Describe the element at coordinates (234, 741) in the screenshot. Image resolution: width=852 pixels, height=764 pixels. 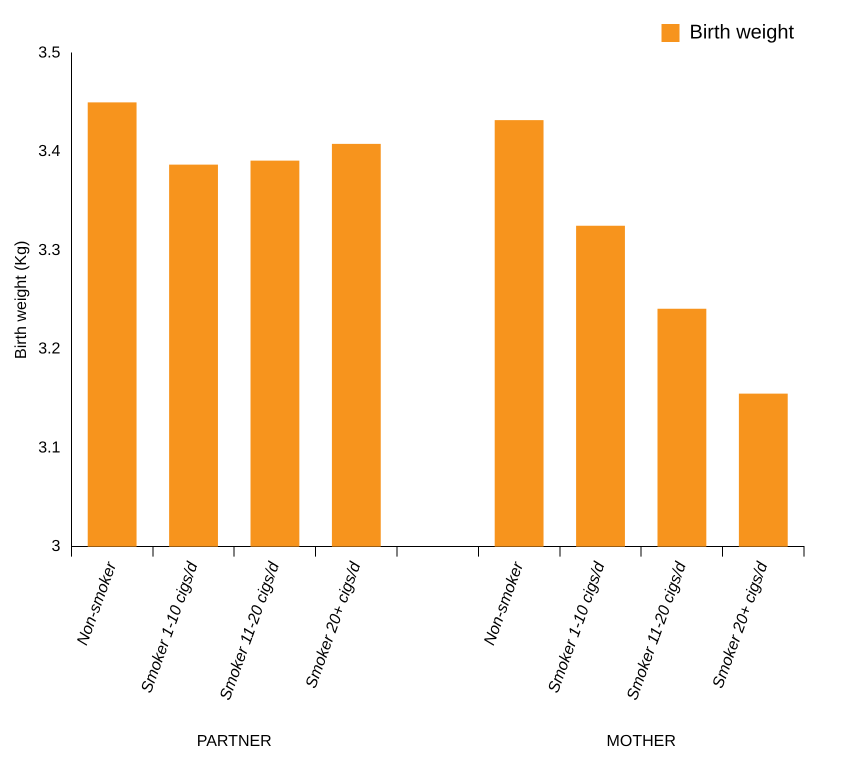
I see `text: PARTNER` at that location.